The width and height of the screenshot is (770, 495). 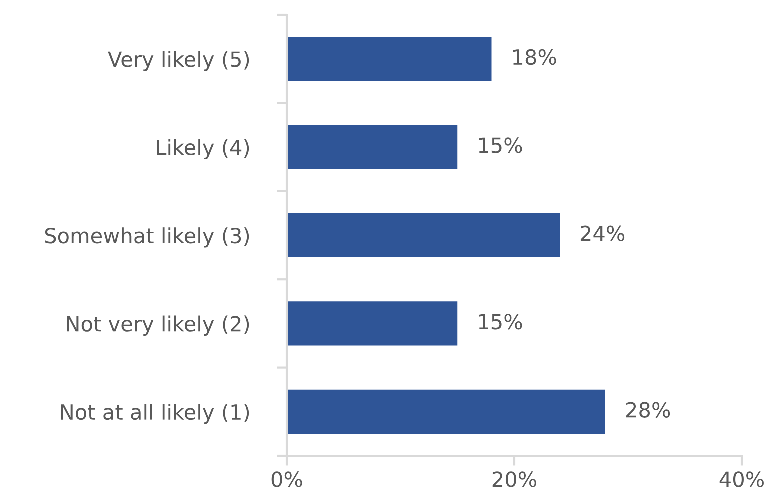 What do you see at coordinates (514, 480) in the screenshot?
I see `x-tick-label: 20%` at bounding box center [514, 480].